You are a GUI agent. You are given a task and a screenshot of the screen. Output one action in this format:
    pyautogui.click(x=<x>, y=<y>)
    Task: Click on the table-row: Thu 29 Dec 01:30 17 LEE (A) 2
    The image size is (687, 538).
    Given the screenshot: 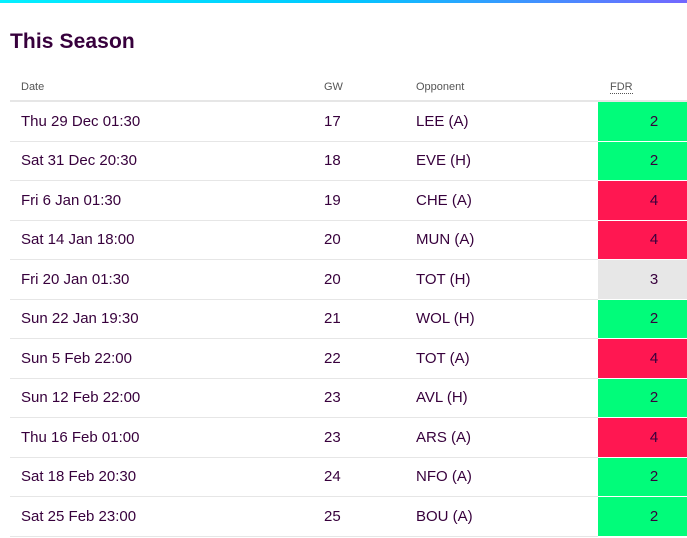 What is the action you would take?
    pyautogui.click(x=348, y=121)
    